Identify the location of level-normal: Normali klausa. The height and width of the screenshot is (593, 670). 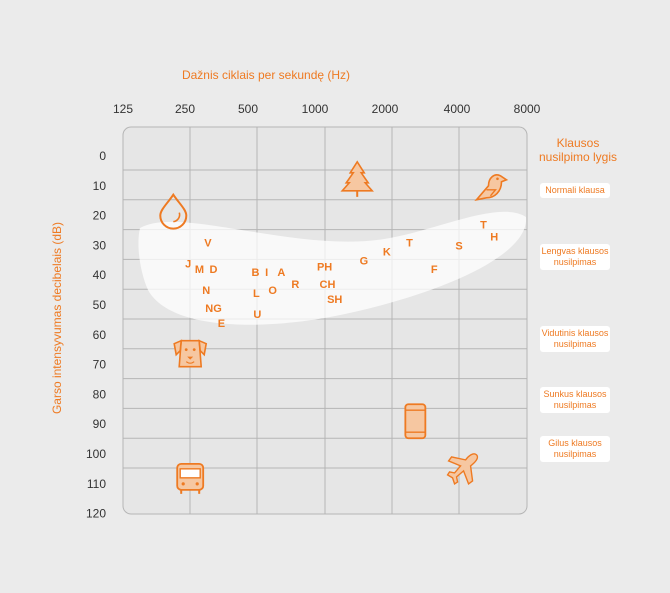
(575, 190).